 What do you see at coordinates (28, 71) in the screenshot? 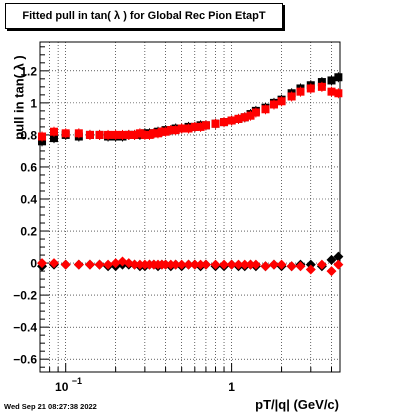
I see `y-tick-label: 1.2` at bounding box center [28, 71].